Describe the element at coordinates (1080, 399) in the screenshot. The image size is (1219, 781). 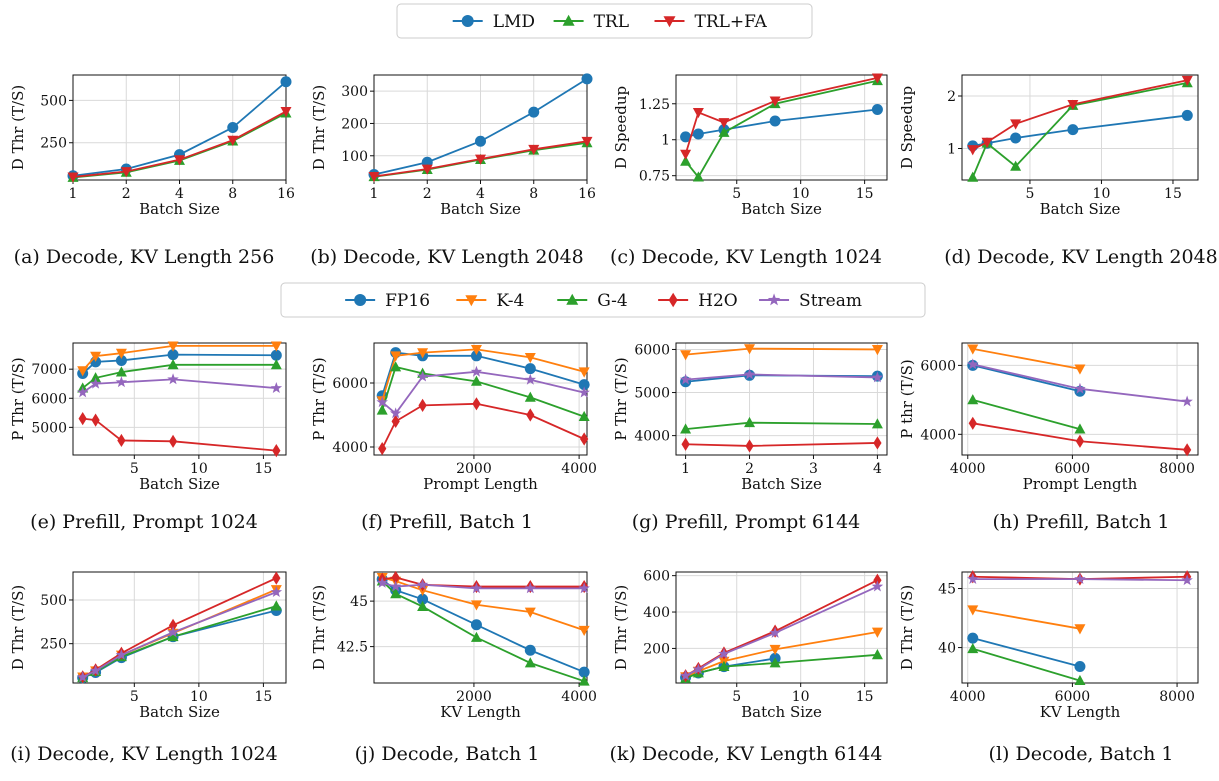
I see `plot-frame` at that location.